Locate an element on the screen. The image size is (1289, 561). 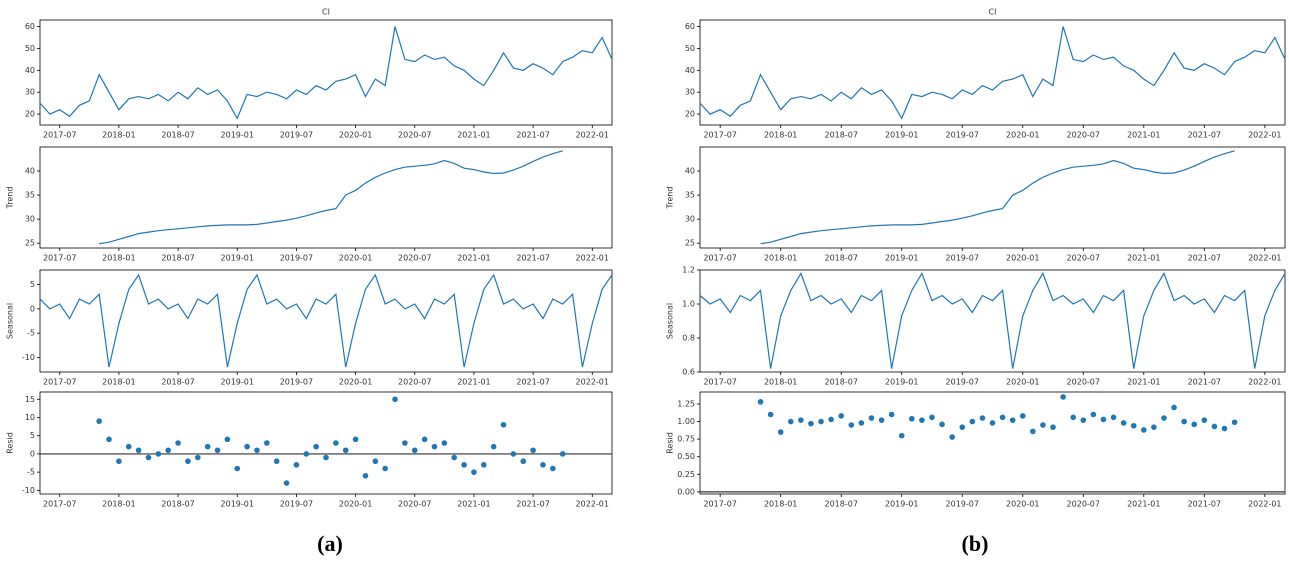
y-tick-label: 0.25 is located at coordinates (686, 474).